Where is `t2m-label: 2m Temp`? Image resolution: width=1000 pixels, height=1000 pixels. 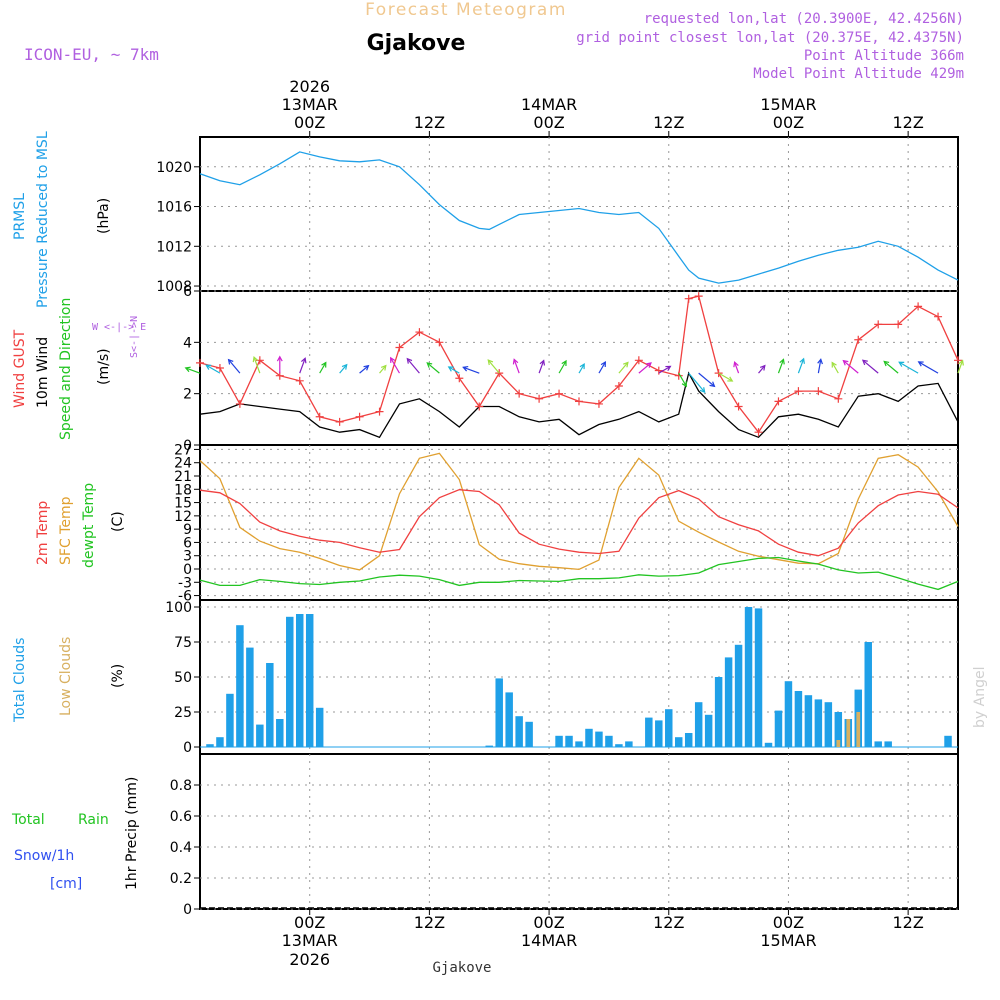
t2m-label: 2m Temp is located at coordinates (43, 533).